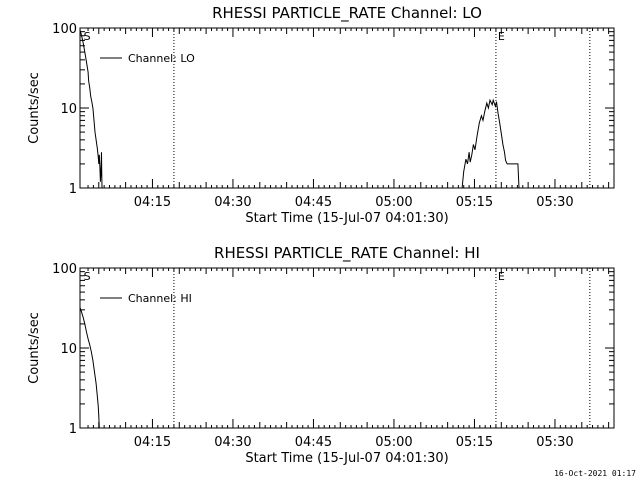 The height and width of the screenshot is (480, 640). I want to click on footer-timestamp: 16-Oct-2021 01:17, so click(595, 473).